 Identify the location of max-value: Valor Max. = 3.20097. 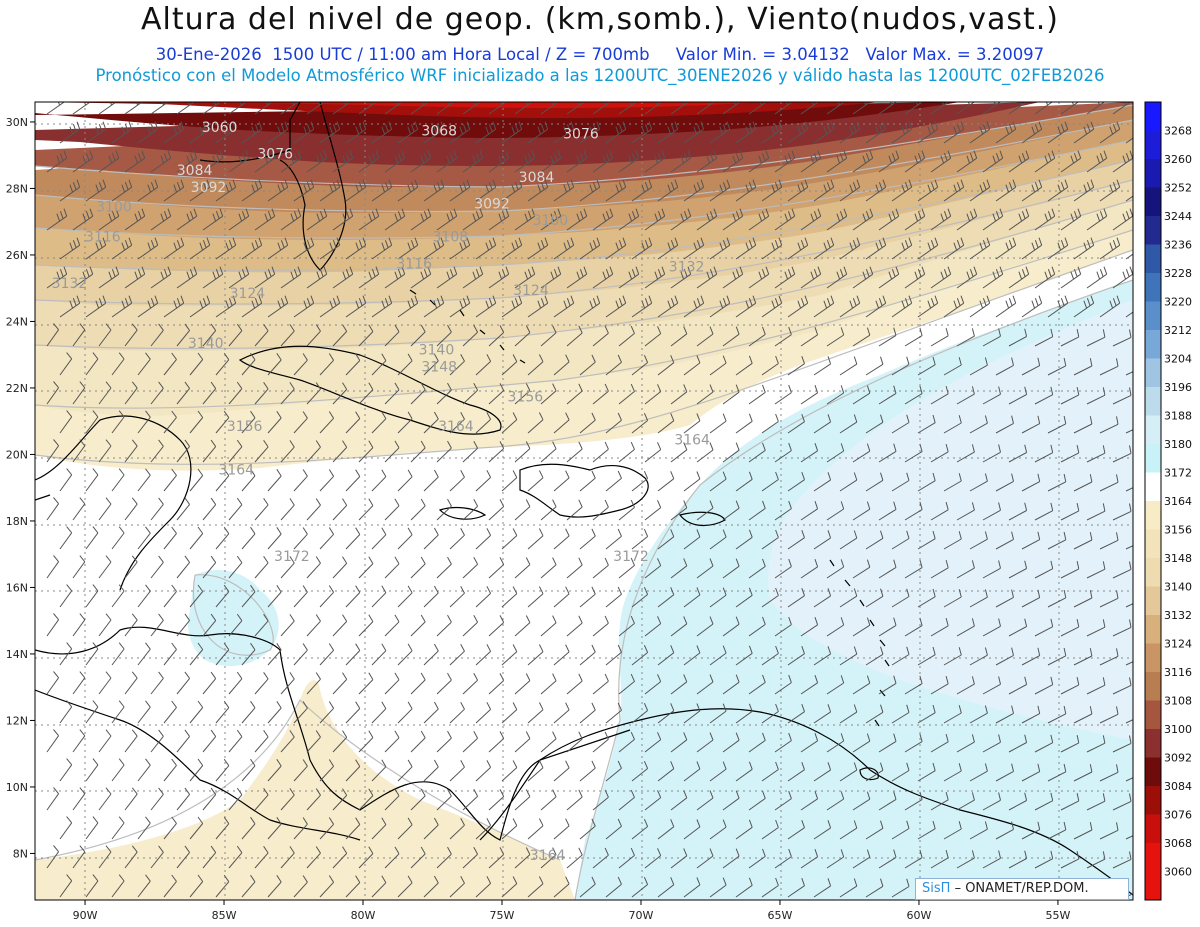
(955, 54).